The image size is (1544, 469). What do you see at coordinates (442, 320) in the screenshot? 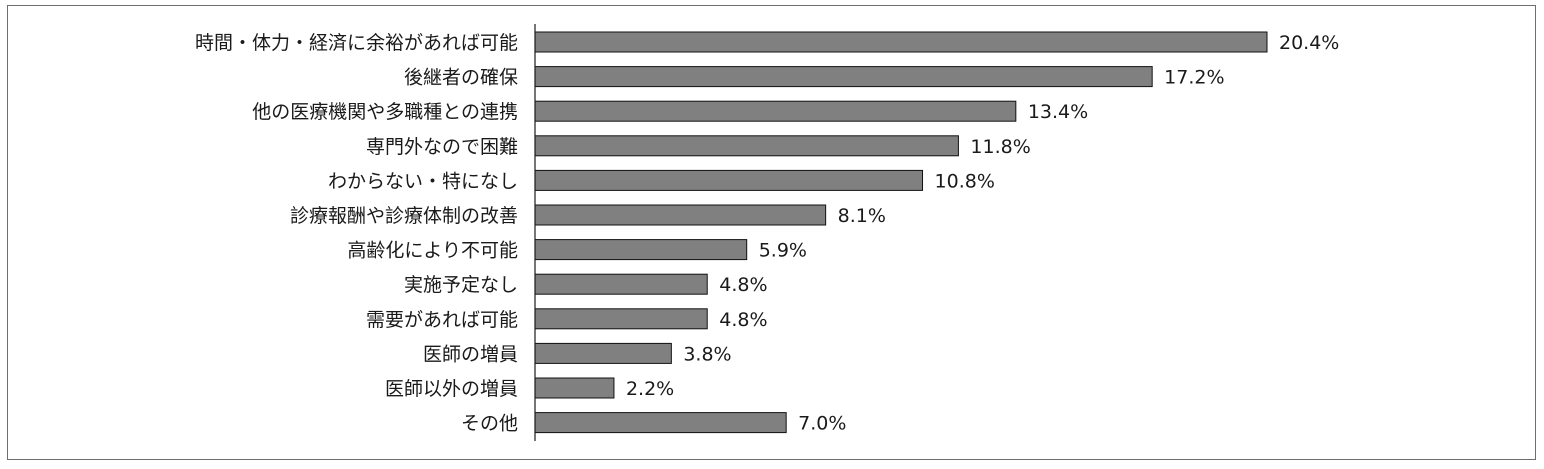
I see `category-label: 需要があれば可能` at bounding box center [442, 320].